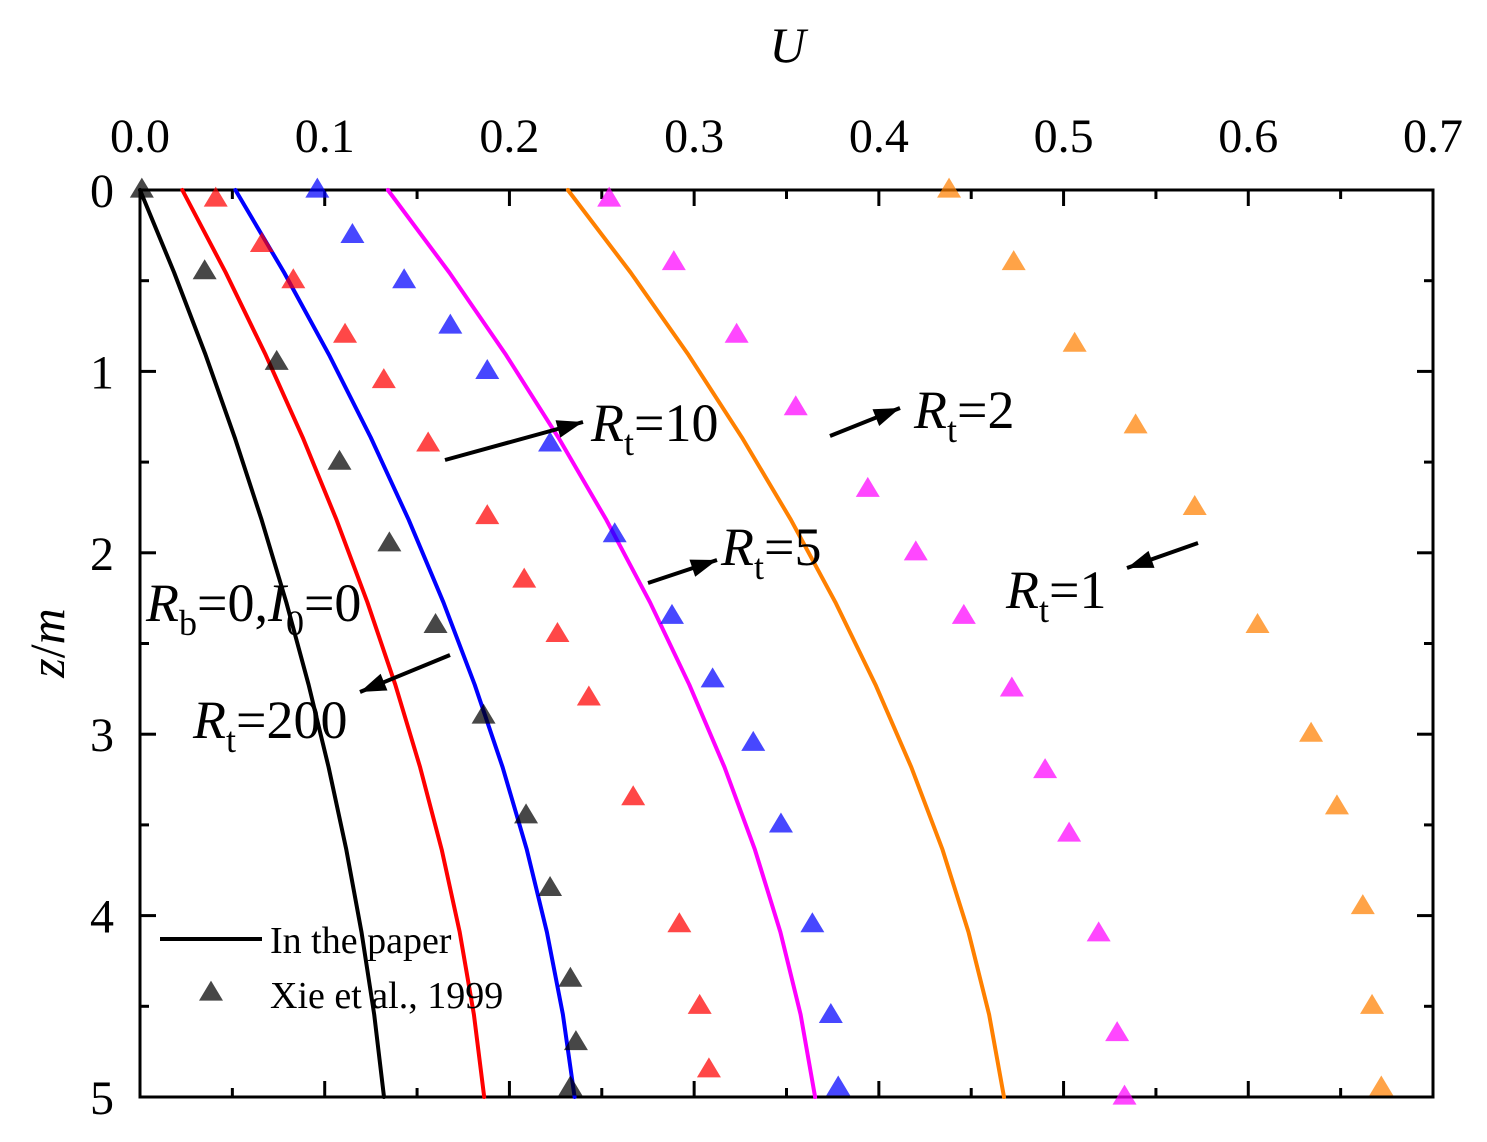 This screenshot has width=1487, height=1142. What do you see at coordinates (374, 682) in the screenshot?
I see `arrow-Rt=200-head` at bounding box center [374, 682].